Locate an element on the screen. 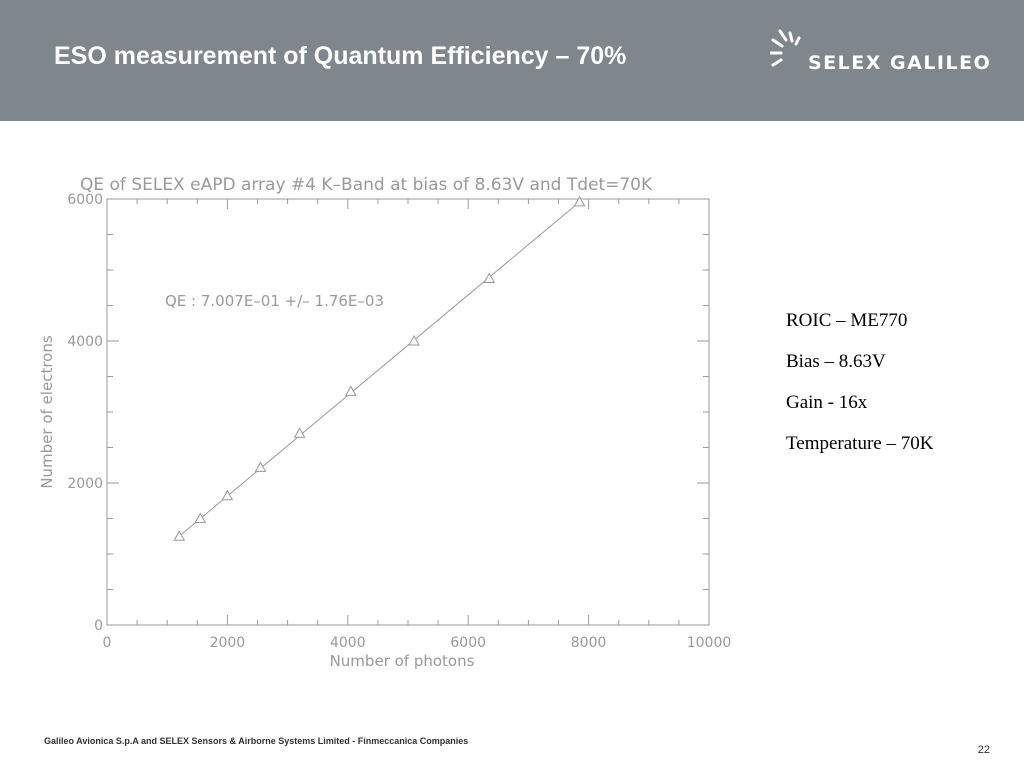 The width and height of the screenshot is (1024, 768). selex-galileo-logo: SELEX GALILEO is located at coordinates (892, 54).